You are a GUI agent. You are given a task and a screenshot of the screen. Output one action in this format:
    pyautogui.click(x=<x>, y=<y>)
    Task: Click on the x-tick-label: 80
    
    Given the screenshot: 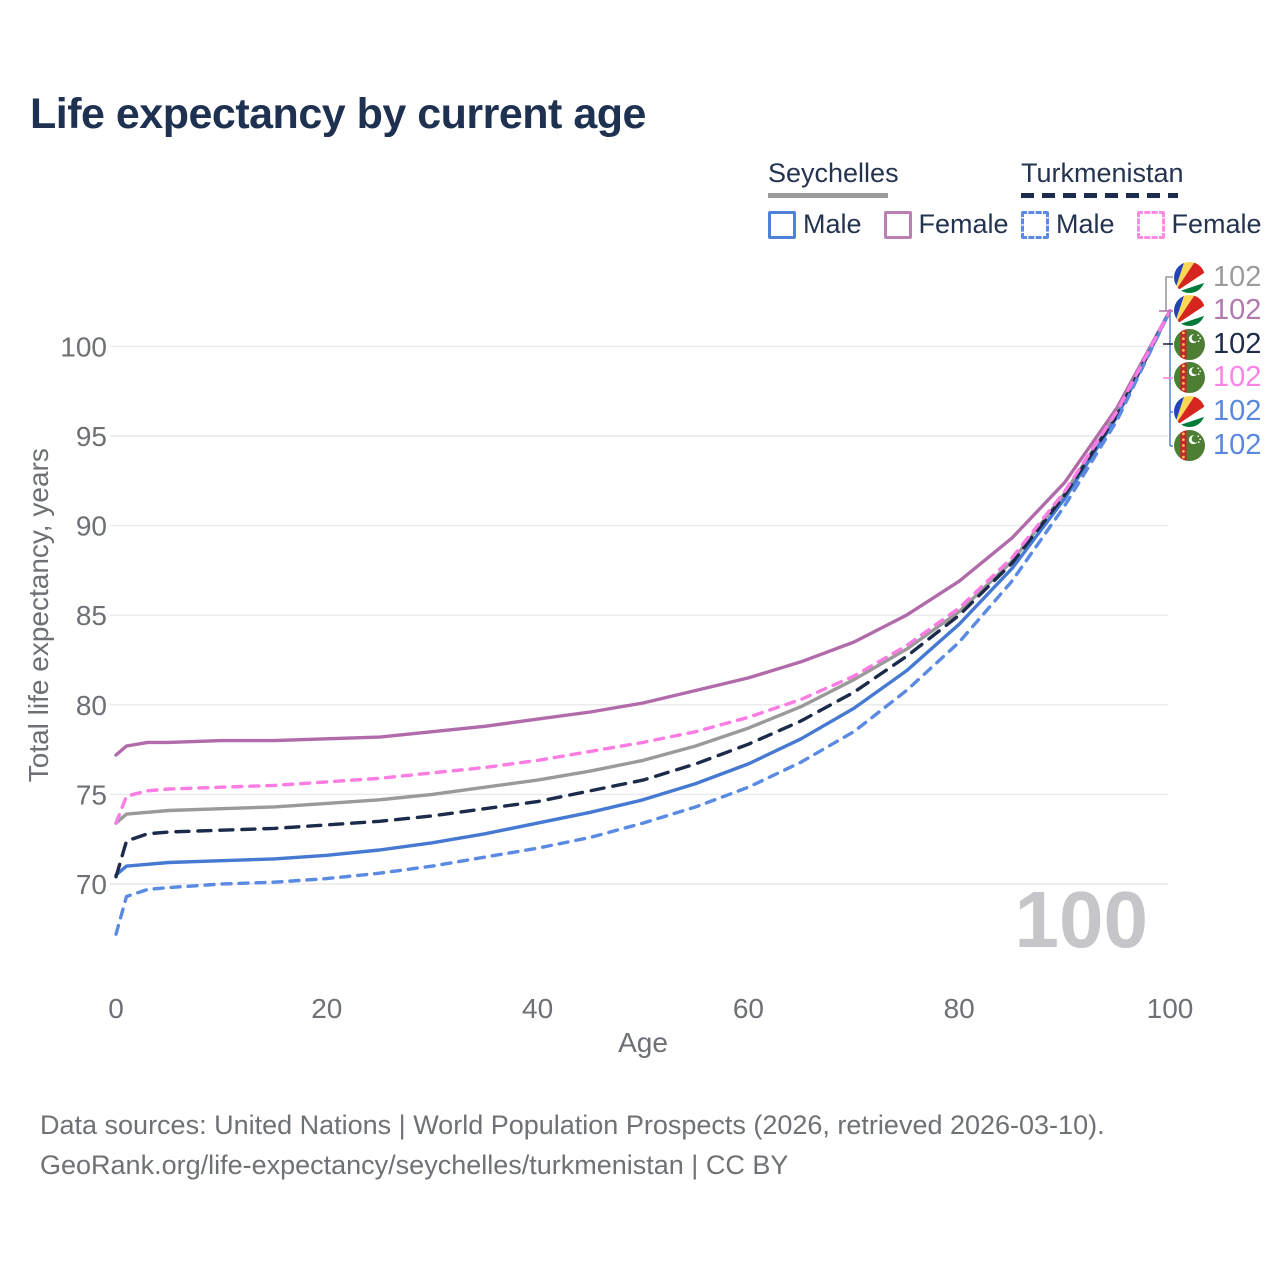 What is the action you would take?
    pyautogui.click(x=959, y=1008)
    